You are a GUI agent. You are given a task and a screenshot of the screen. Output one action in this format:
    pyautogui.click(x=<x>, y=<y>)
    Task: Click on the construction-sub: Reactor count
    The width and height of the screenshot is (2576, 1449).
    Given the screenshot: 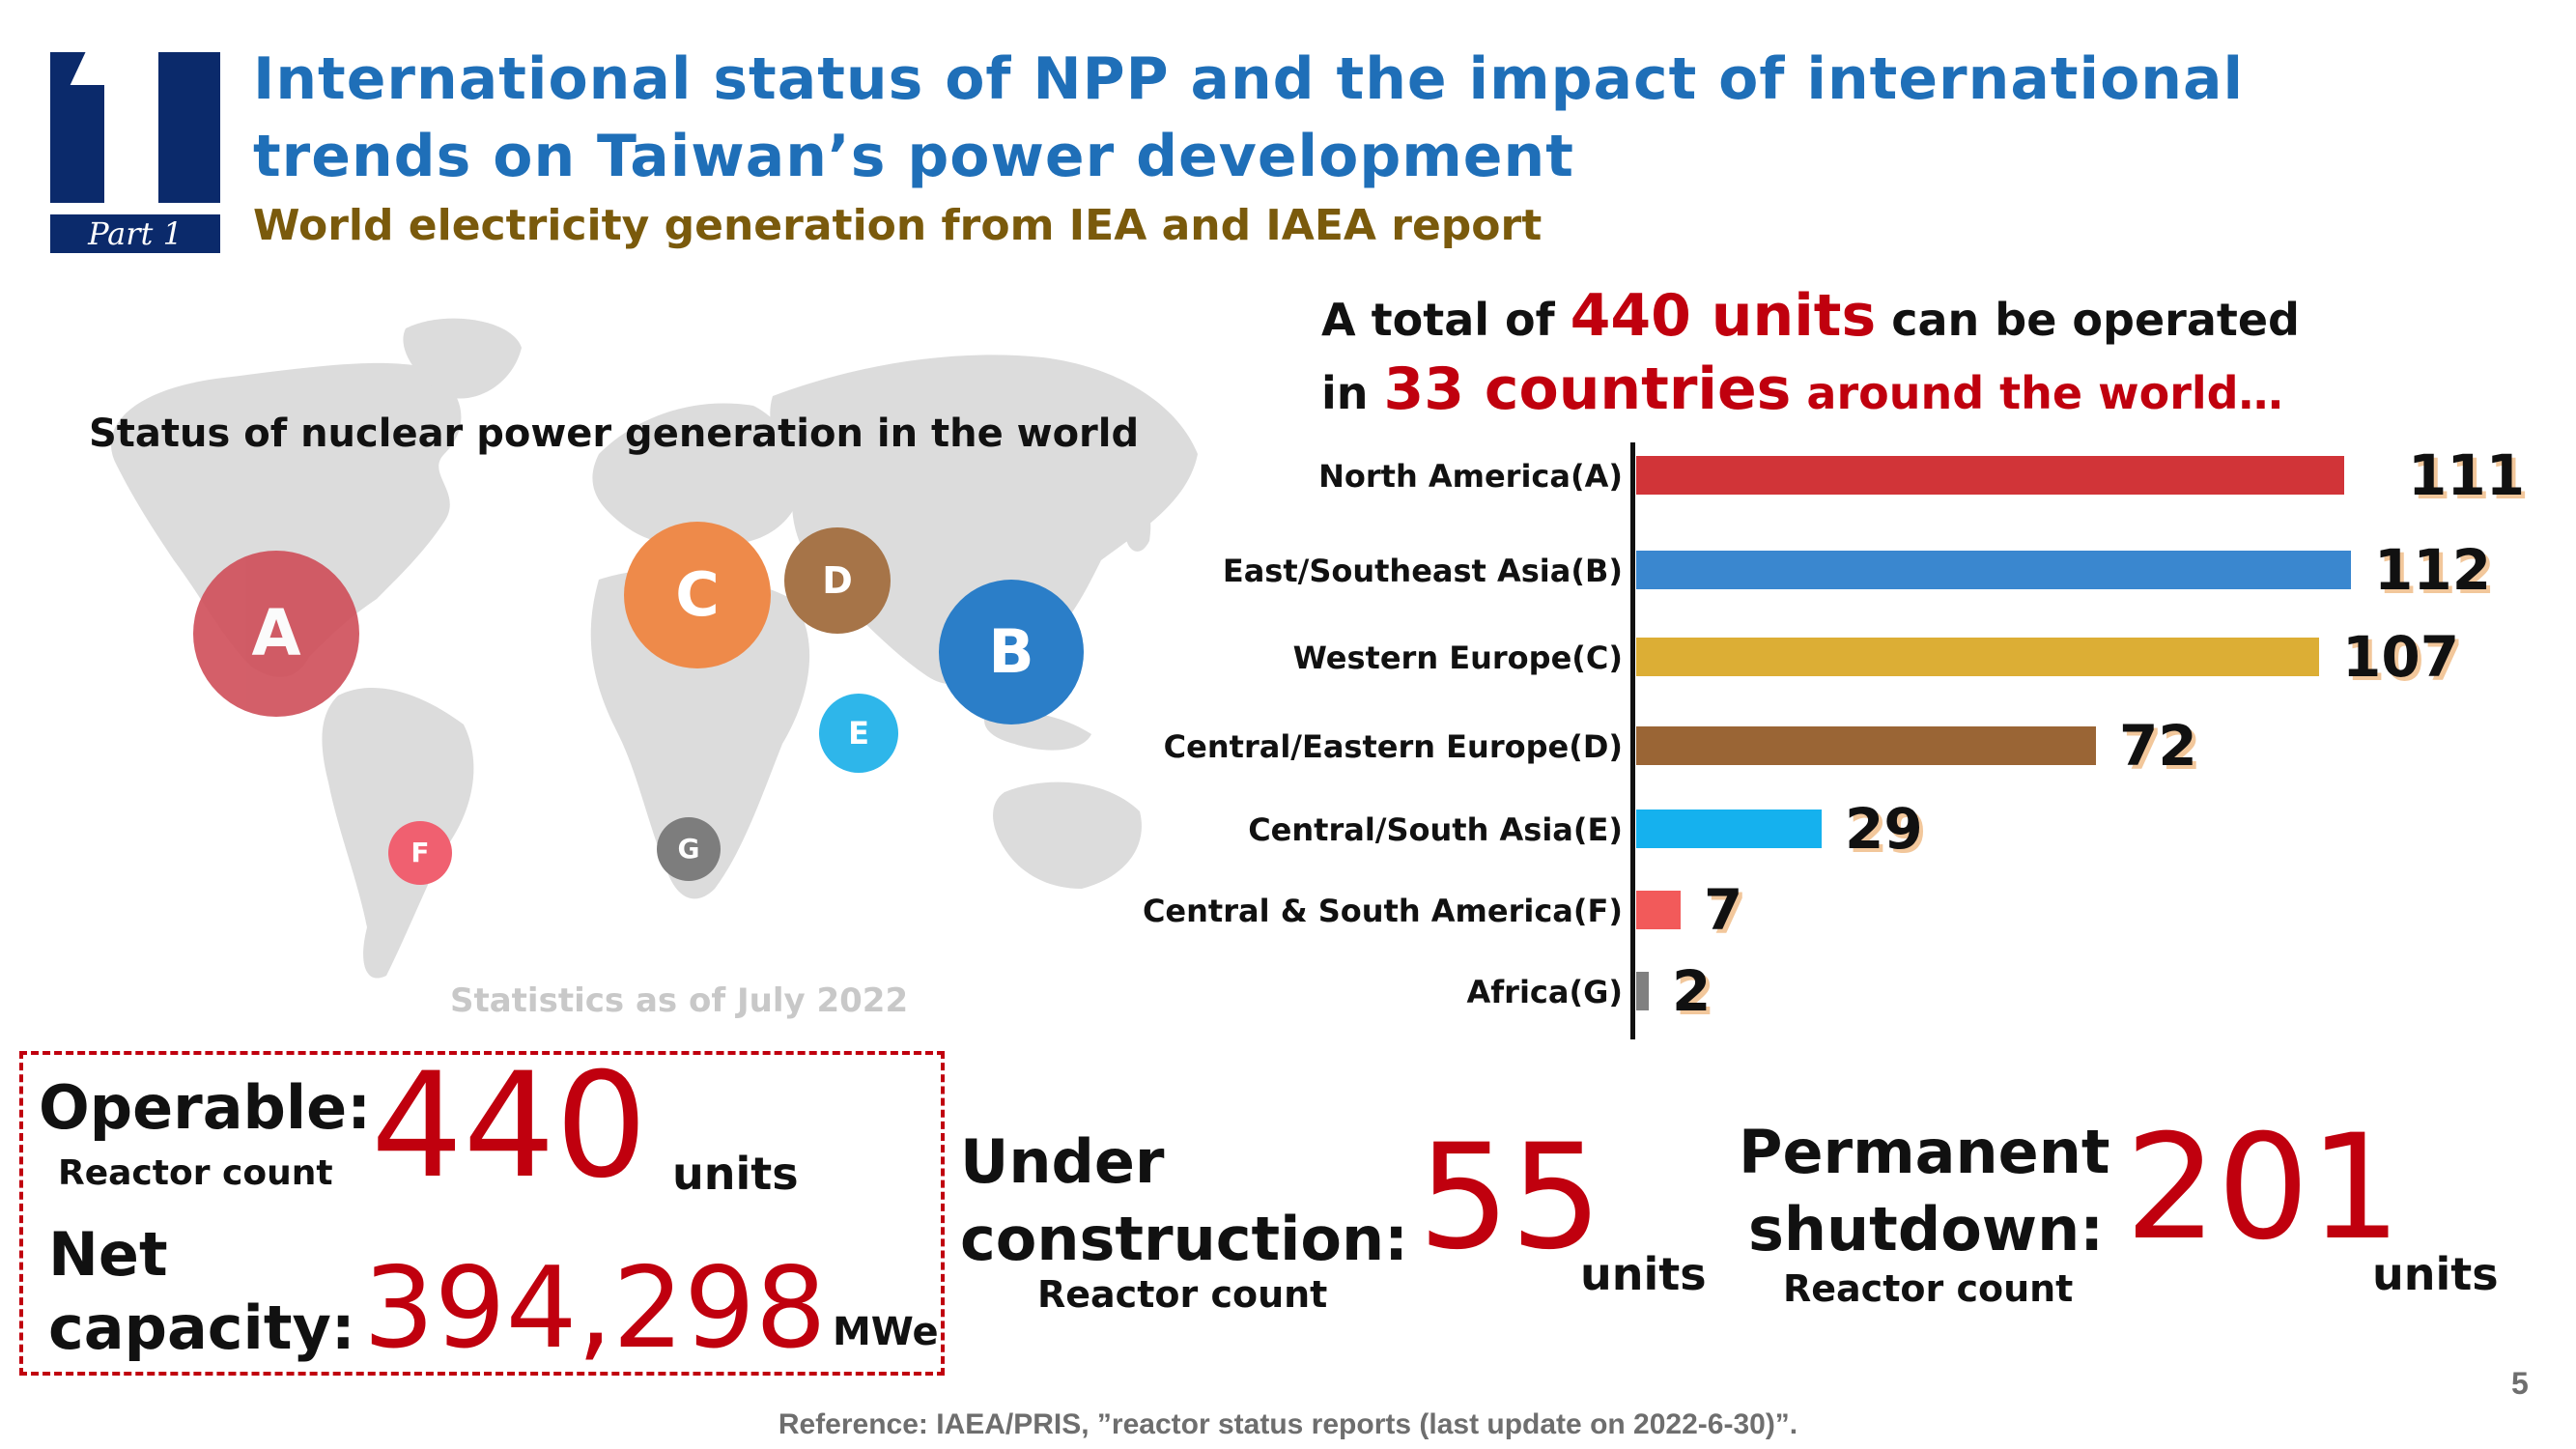 What is the action you would take?
    pyautogui.click(x=1182, y=1294)
    